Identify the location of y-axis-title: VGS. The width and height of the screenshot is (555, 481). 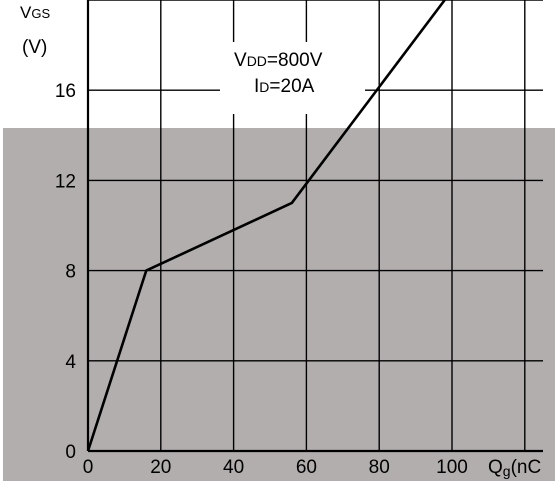
(35, 12).